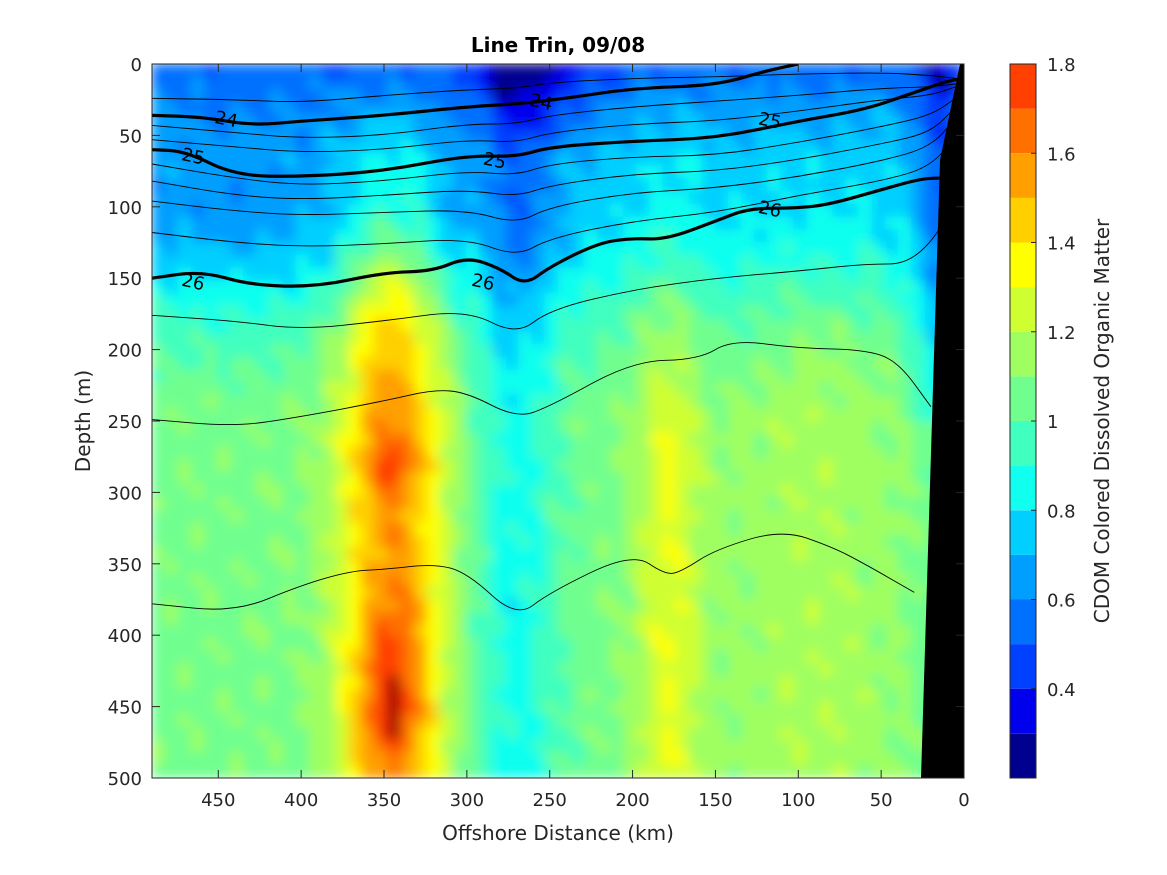  Describe the element at coordinates (136, 65) in the screenshot. I see `y-tick-label: 0` at that location.